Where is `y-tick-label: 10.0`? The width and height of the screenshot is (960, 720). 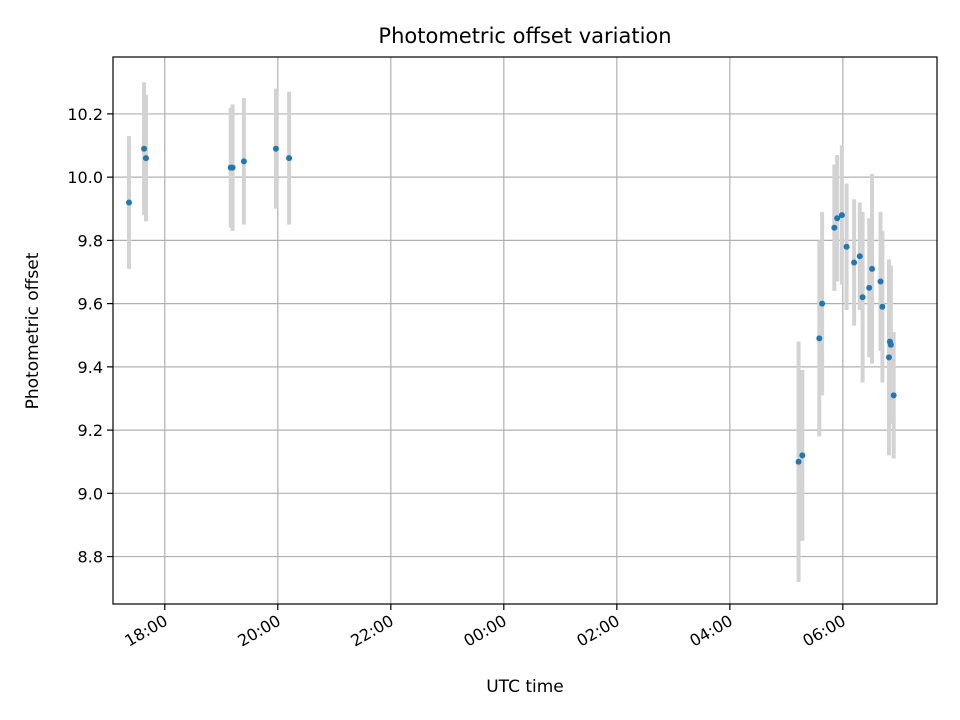
y-tick-label: 10.0 is located at coordinates (85, 177).